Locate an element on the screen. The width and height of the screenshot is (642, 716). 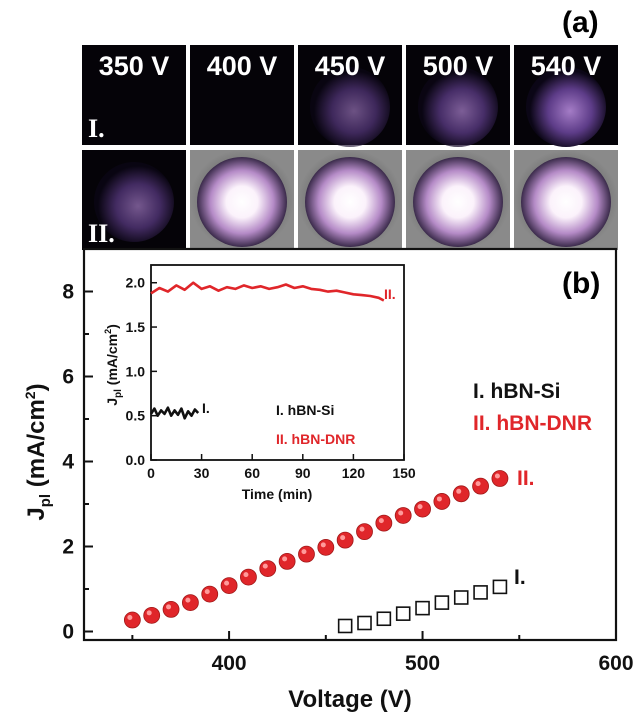
main-data-marks is located at coordinates (316, 552).